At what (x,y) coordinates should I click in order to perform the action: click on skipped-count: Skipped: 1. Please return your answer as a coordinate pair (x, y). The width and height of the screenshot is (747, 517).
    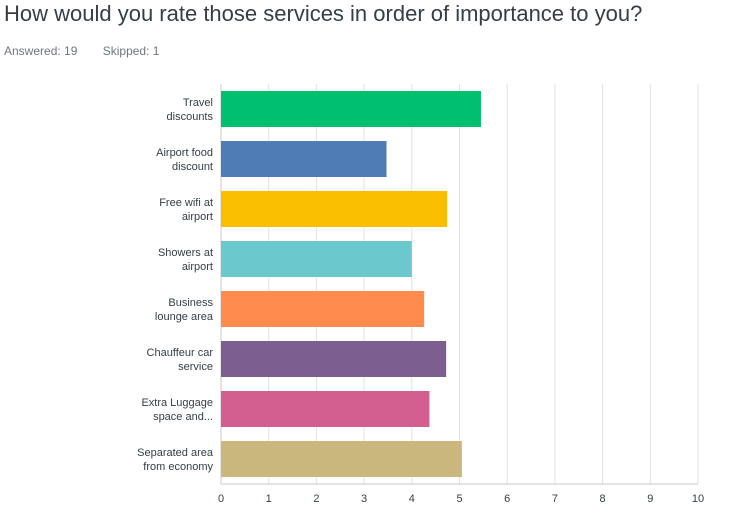
    Looking at the image, I should click on (131, 51).